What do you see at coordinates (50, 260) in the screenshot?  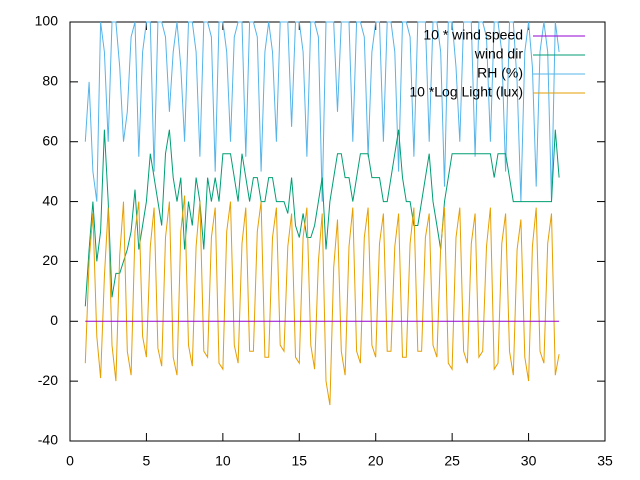 I see `y-tick-label: 20` at bounding box center [50, 260].